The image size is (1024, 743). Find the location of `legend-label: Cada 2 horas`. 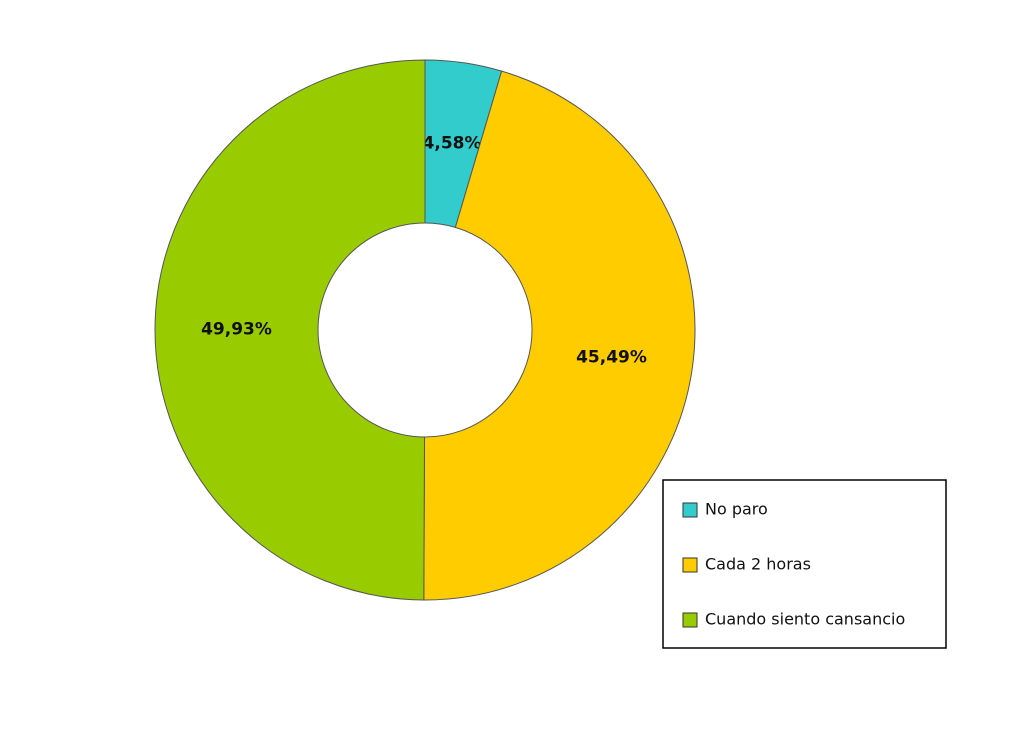

legend-label: Cada 2 horas is located at coordinates (758, 564).